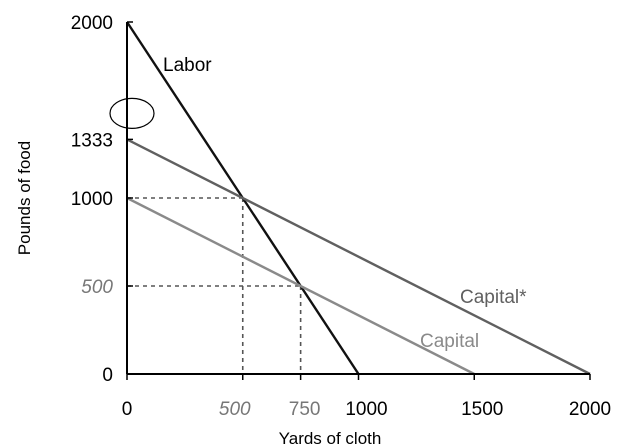 This screenshot has height=448, width=621. What do you see at coordinates (107, 375) in the screenshot?
I see `y-tick-label-0: 0` at bounding box center [107, 375].